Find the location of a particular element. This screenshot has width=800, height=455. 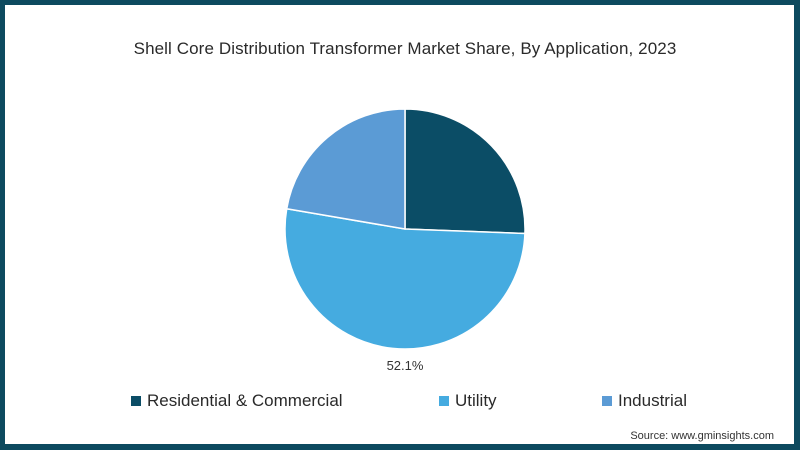

legend-swatch-industrial is located at coordinates (607, 401).